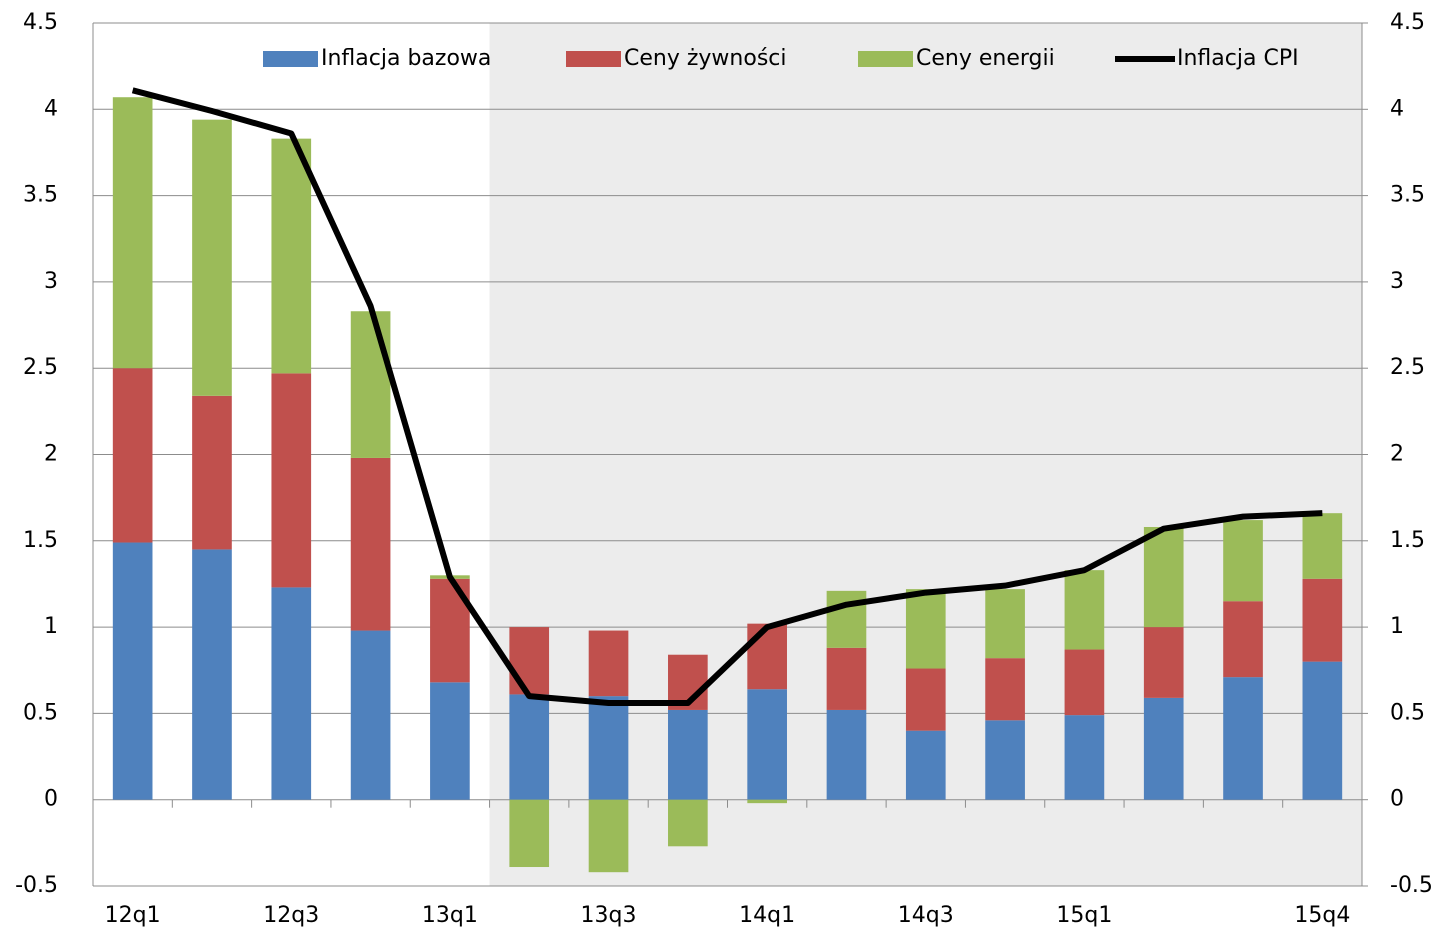 The width and height of the screenshot is (1443, 938). Describe the element at coordinates (1084, 915) in the screenshot. I see `x-tick-label: 15q1` at that location.